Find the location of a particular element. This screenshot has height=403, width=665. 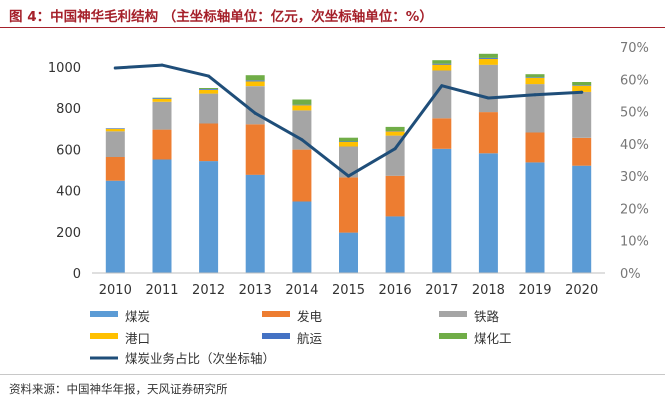

y-tick-label: 200 is located at coordinates (68, 233).